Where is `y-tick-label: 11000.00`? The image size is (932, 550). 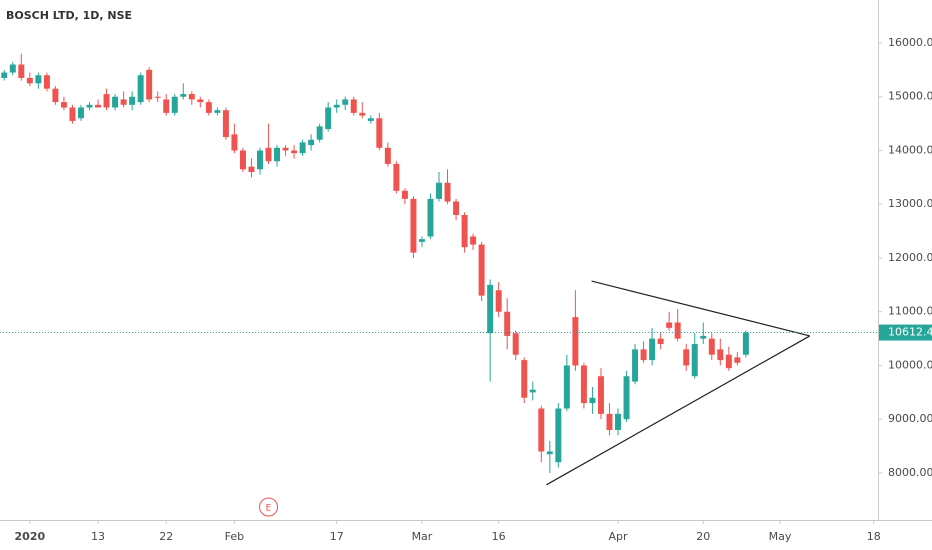
y-tick-label: 11000.00 is located at coordinates (910, 311).